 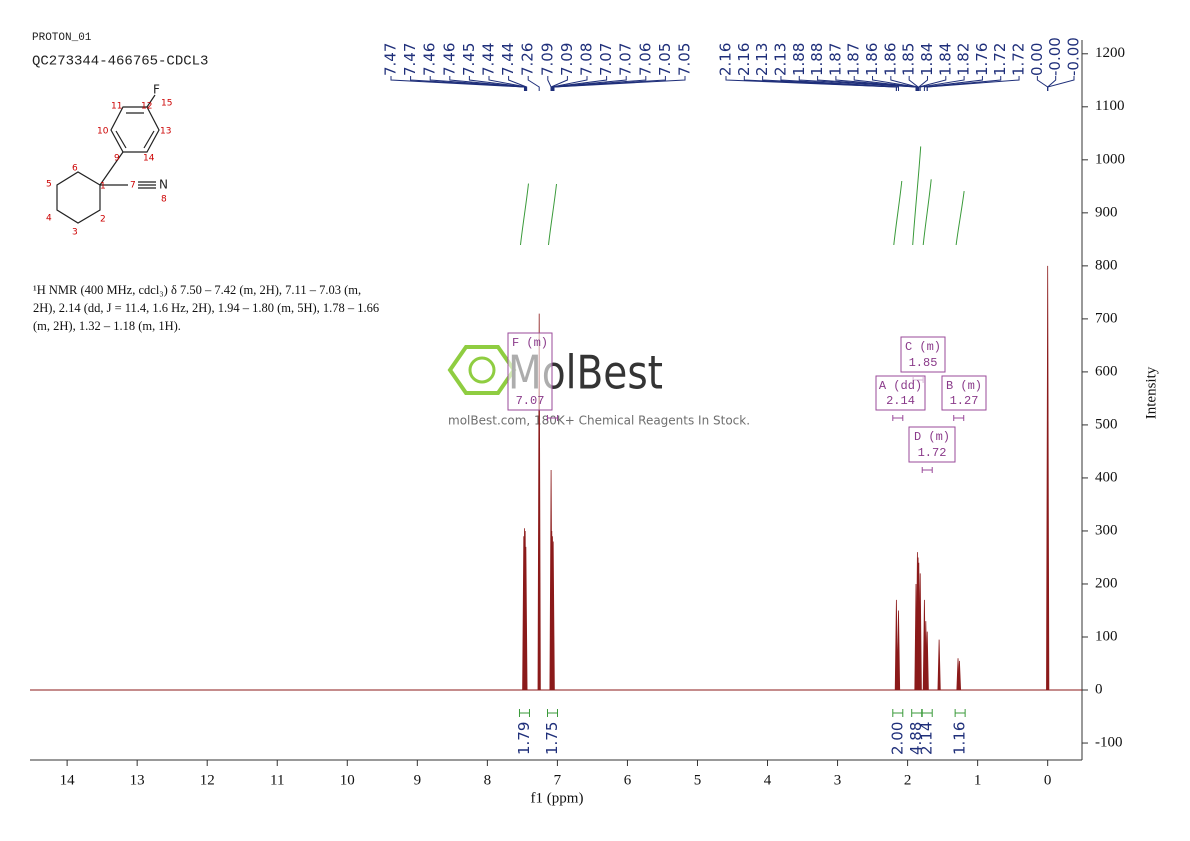 What do you see at coordinates (698, 780) in the screenshot?
I see `x-tick-label: 5` at bounding box center [698, 780].